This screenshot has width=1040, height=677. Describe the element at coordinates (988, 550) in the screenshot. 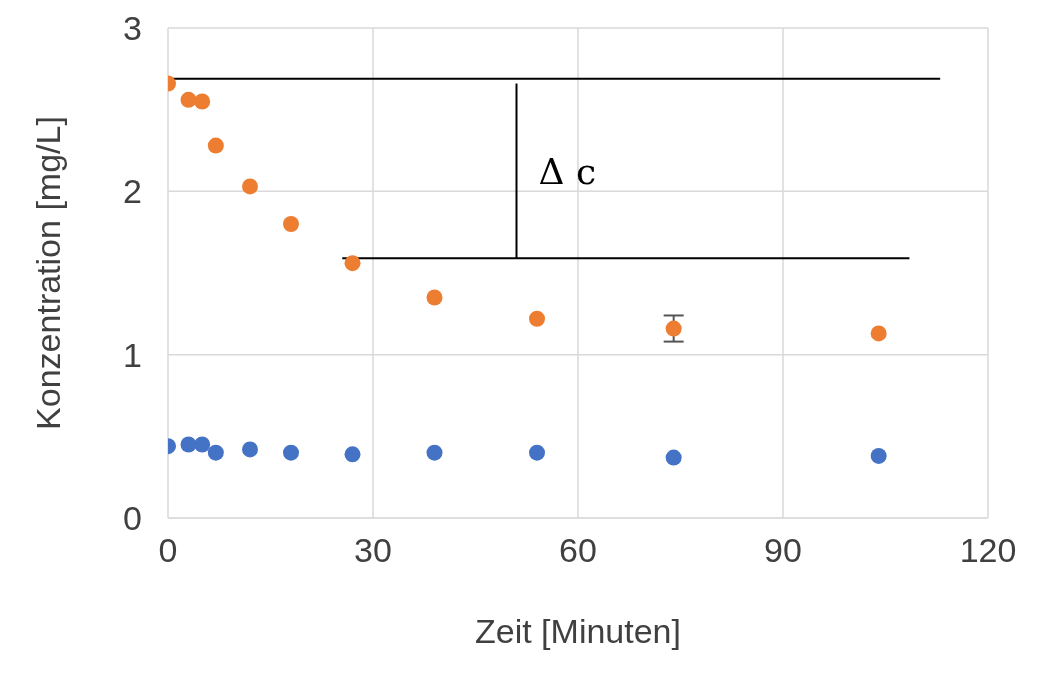

I see `x-tick-label: 120` at that location.